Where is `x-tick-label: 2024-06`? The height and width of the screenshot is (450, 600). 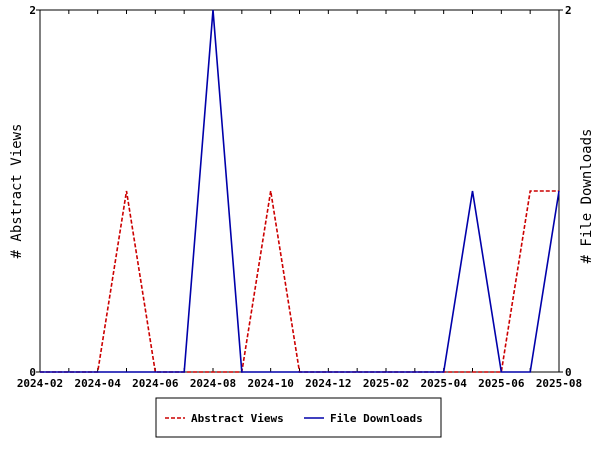 x-tick-label: 2024-06 is located at coordinates (155, 383).